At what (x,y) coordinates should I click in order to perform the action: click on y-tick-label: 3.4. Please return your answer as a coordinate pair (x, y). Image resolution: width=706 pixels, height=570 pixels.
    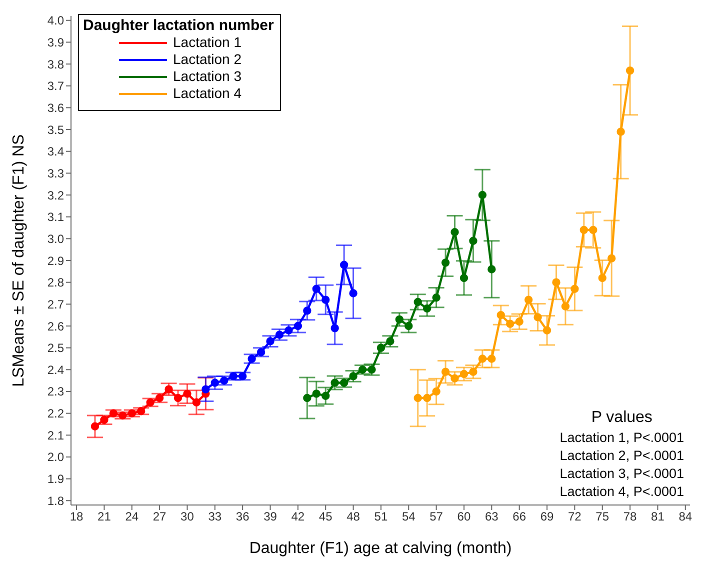
    Looking at the image, I should click on (55, 151).